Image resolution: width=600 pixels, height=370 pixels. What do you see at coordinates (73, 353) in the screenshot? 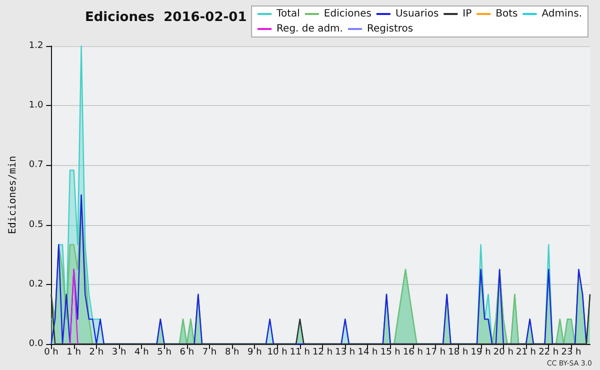
I see `x-tick-label: 1 h` at bounding box center [73, 353].